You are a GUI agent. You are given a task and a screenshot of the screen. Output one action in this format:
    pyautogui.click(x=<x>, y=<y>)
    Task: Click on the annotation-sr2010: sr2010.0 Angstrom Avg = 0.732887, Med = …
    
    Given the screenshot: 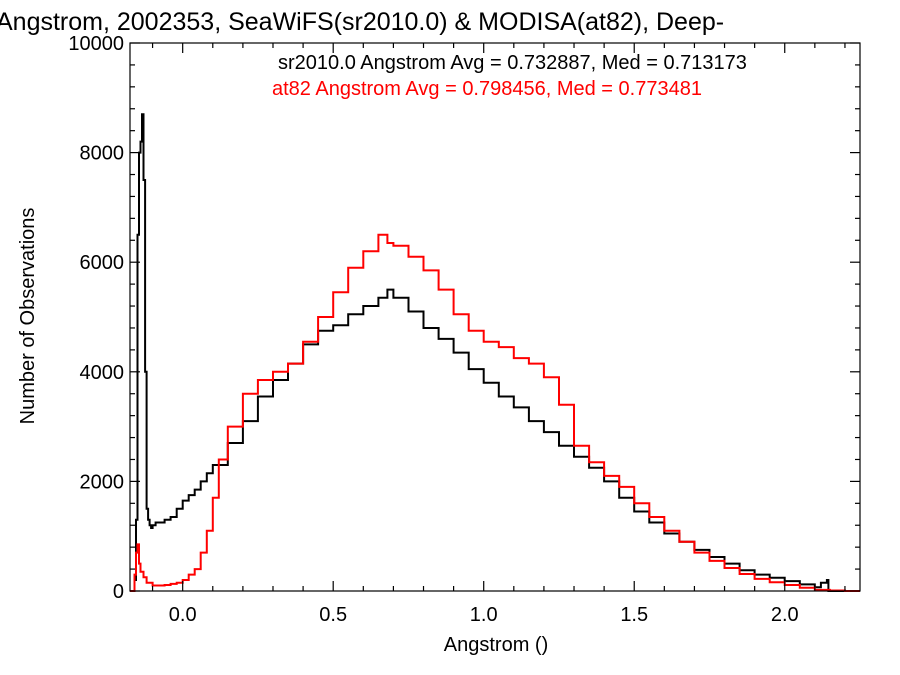 What is the action you would take?
    pyautogui.click(x=512, y=63)
    